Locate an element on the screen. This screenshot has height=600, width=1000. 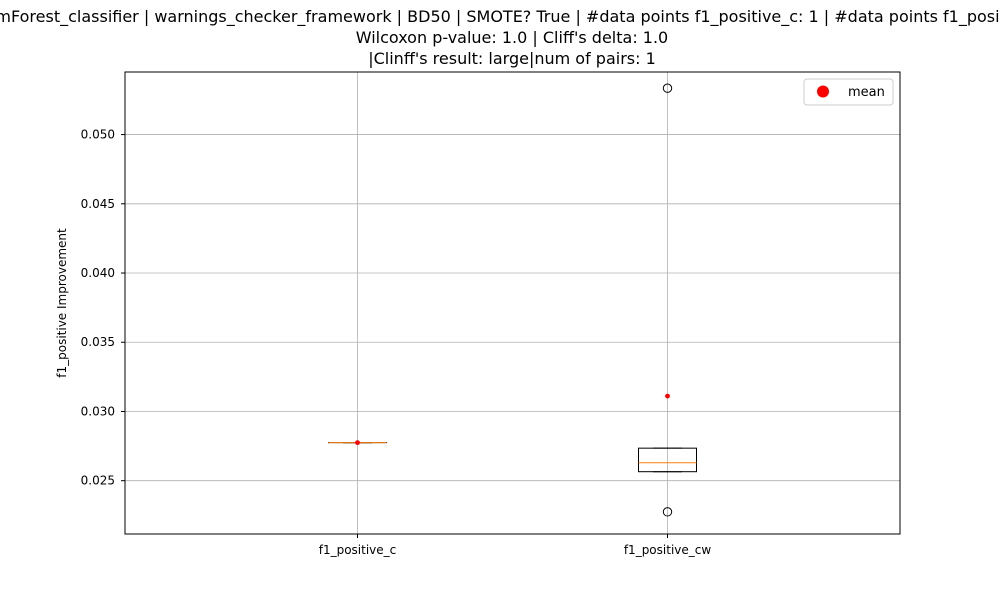
x-tick-label: f1_positive_cw is located at coordinates (668, 550).